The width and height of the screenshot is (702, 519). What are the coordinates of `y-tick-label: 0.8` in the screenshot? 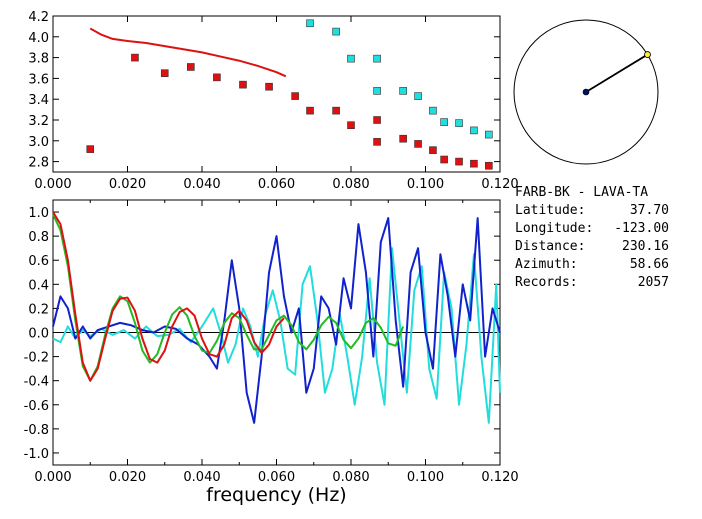 It's located at (38, 237).